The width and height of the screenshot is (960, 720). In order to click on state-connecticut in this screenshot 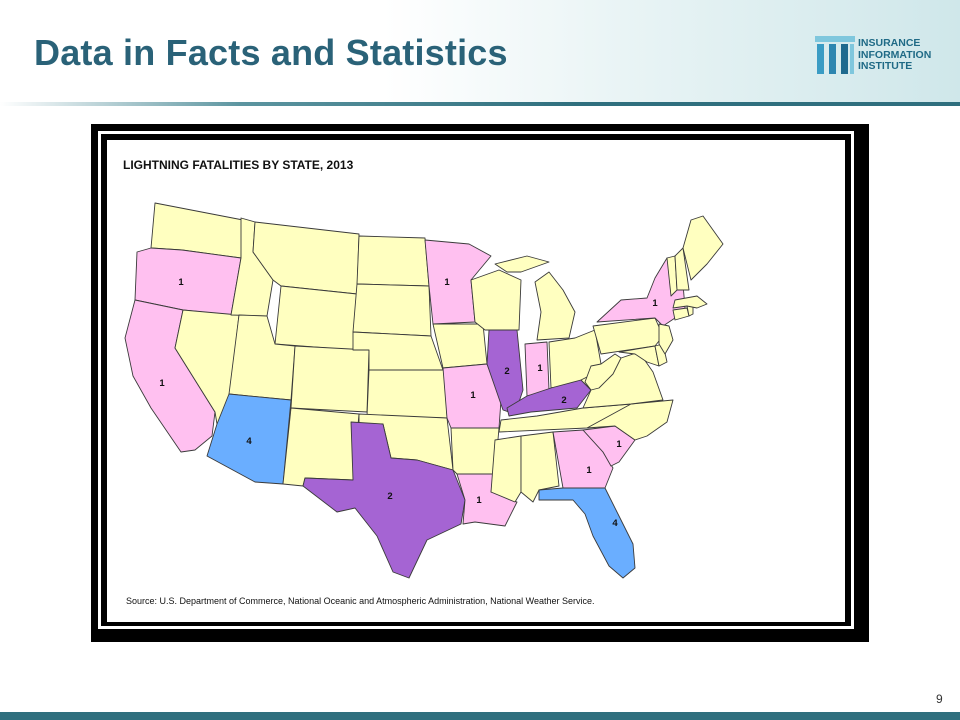, I will do `click(681, 314)`.